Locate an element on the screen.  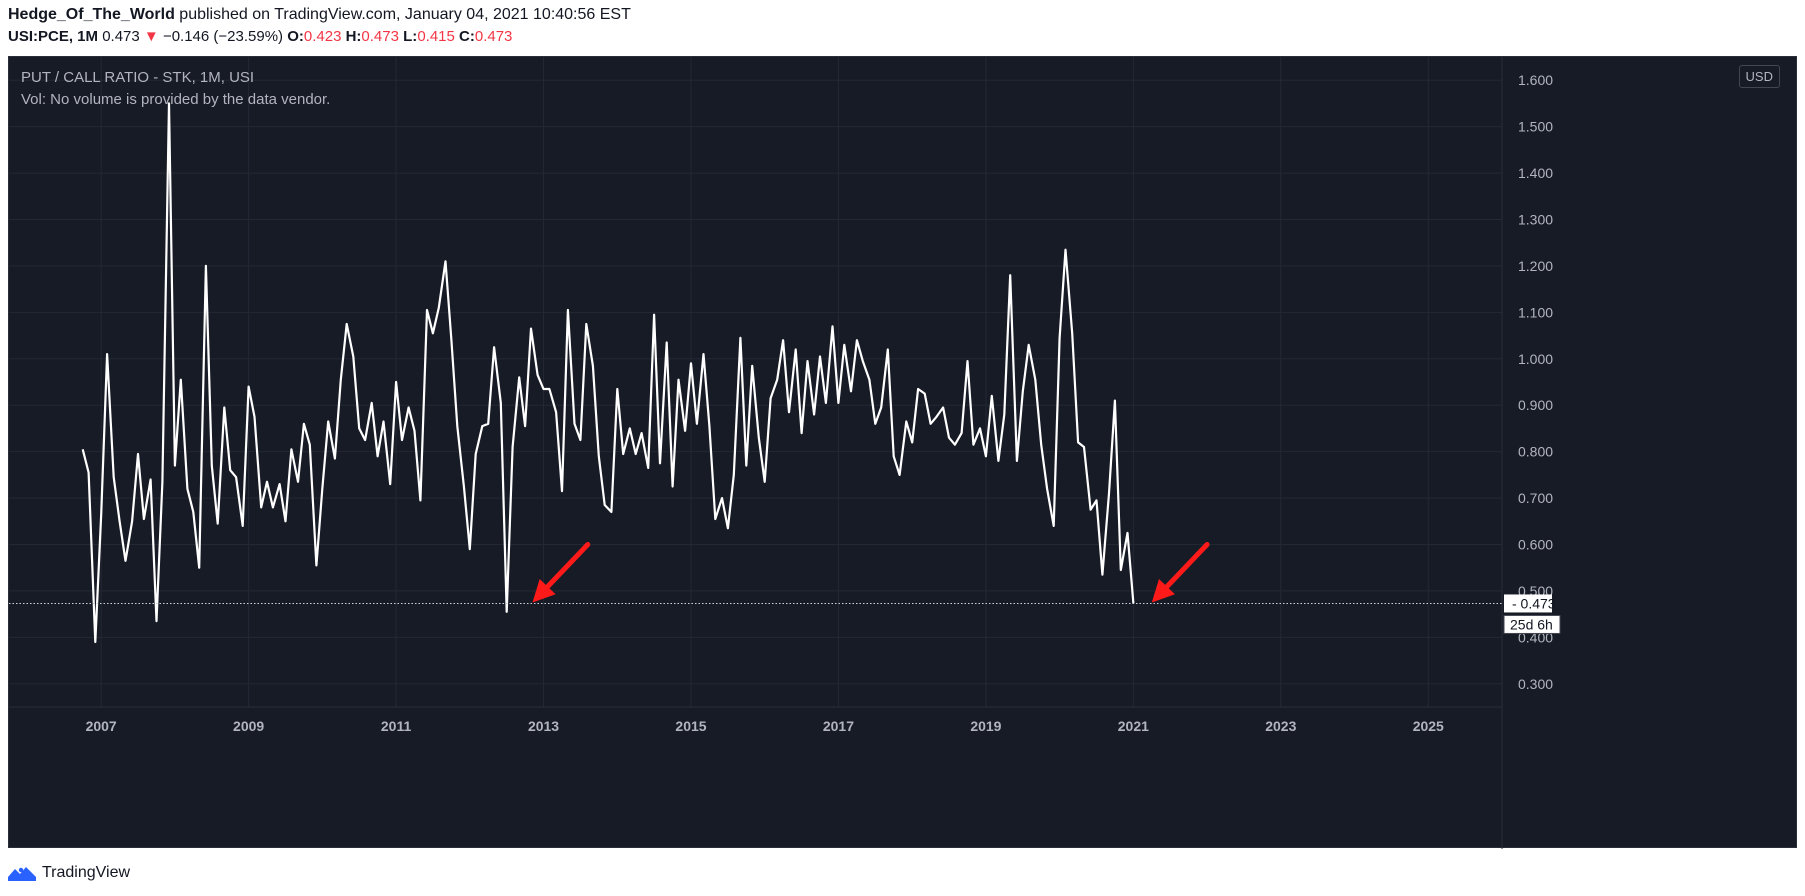
x-tick-label: 2025 is located at coordinates (1428, 726).